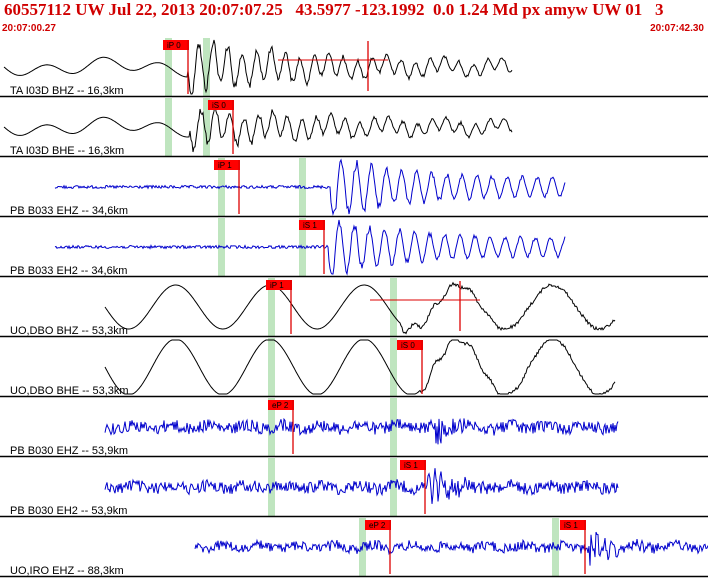  I want to click on trace-row: eP 2 PB B030 EHZ -- 53,9km, so click(354, 428).